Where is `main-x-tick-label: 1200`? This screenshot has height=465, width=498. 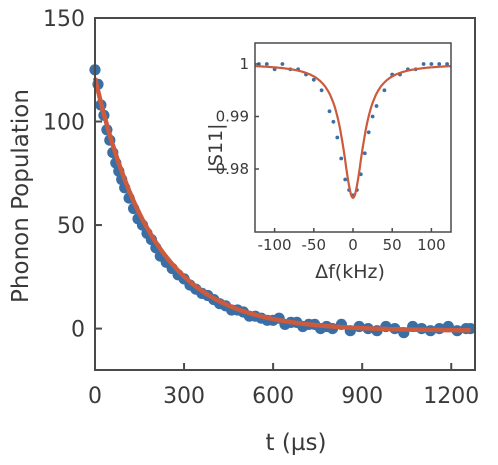 main-x-tick-label: 1200 is located at coordinates (451, 396).